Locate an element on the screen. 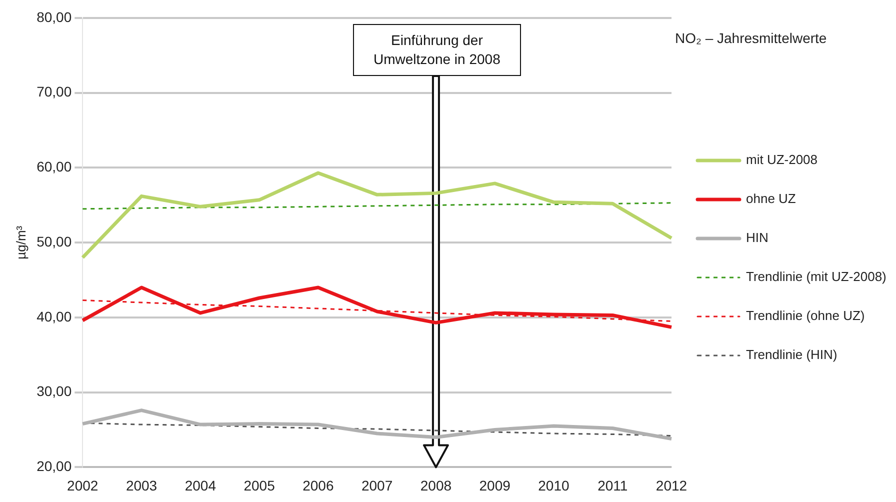 The width and height of the screenshot is (896, 502). y-tick-label: 40,00 is located at coordinates (54, 316).